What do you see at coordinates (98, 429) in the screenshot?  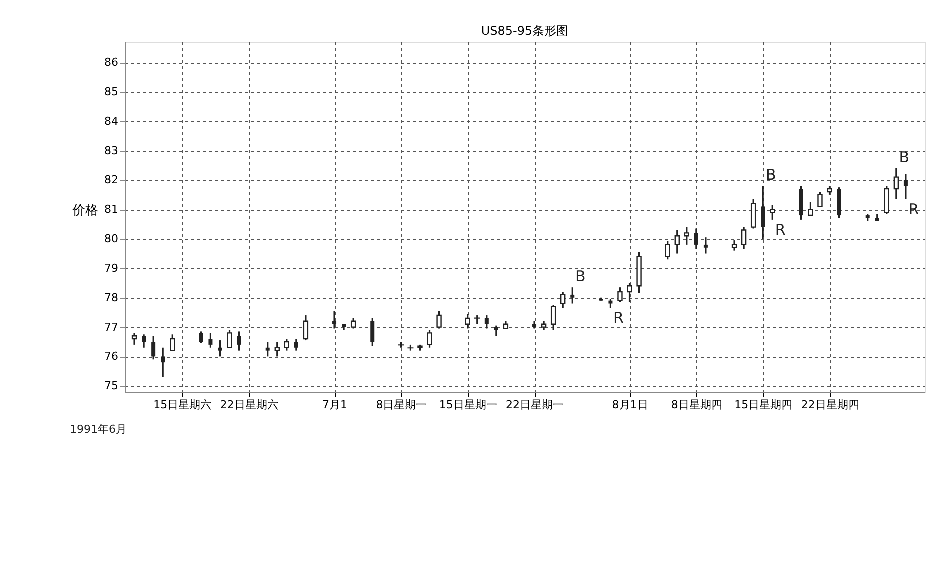 I see `text: 1991年6月` at bounding box center [98, 429].